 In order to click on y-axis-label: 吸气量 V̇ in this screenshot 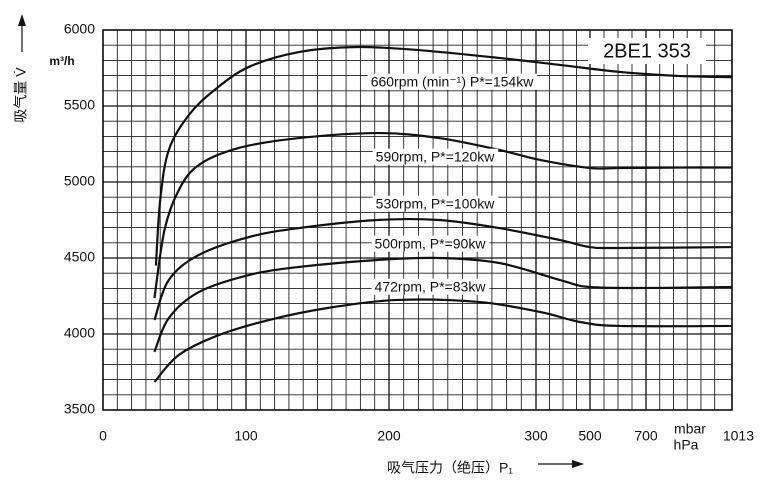, I will do `click(21, 95)`.